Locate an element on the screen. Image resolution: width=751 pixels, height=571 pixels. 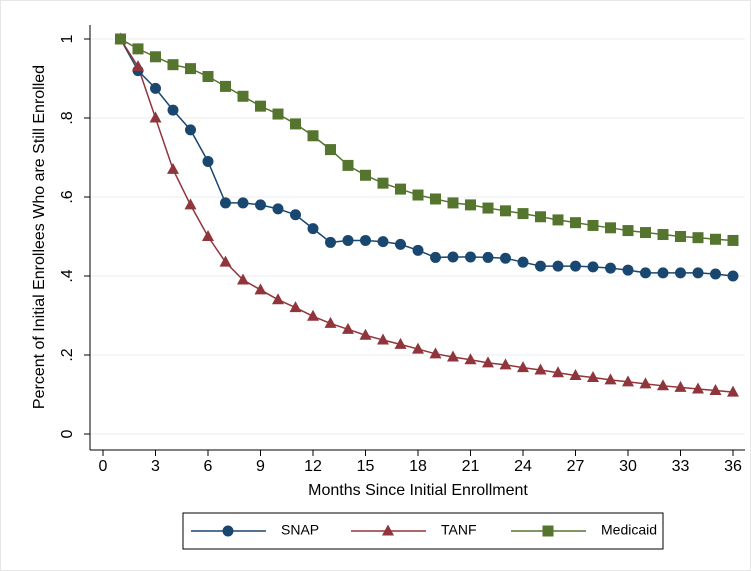
x-tick-label: 18 is located at coordinates (418, 466).